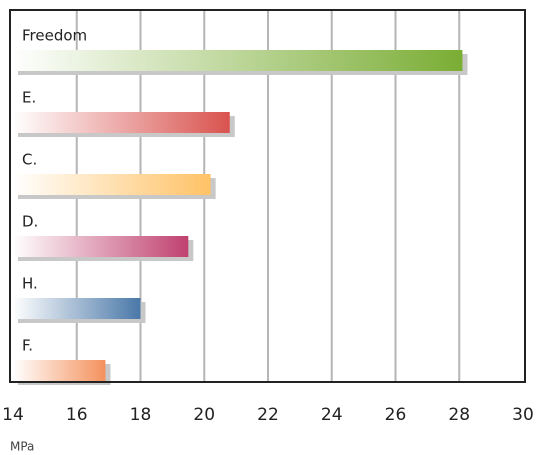  What do you see at coordinates (77, 415) in the screenshot?
I see `x-tick-label: 16` at bounding box center [77, 415].